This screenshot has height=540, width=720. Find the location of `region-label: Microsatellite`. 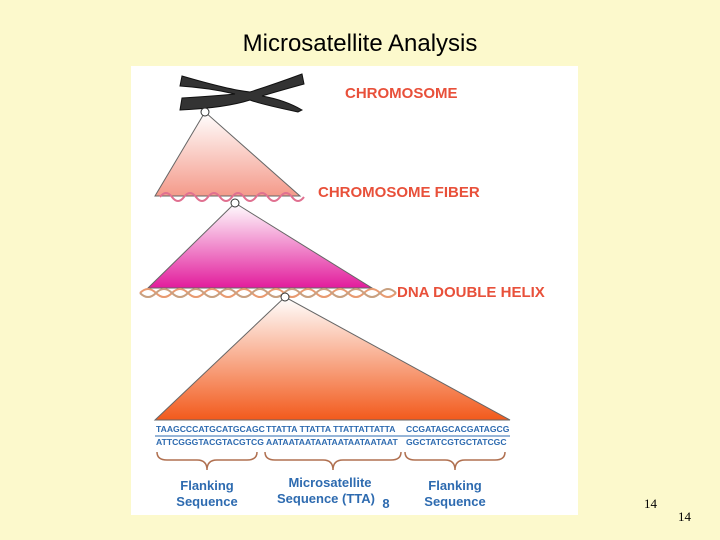

region-label: Microsatellite is located at coordinates (329, 482).